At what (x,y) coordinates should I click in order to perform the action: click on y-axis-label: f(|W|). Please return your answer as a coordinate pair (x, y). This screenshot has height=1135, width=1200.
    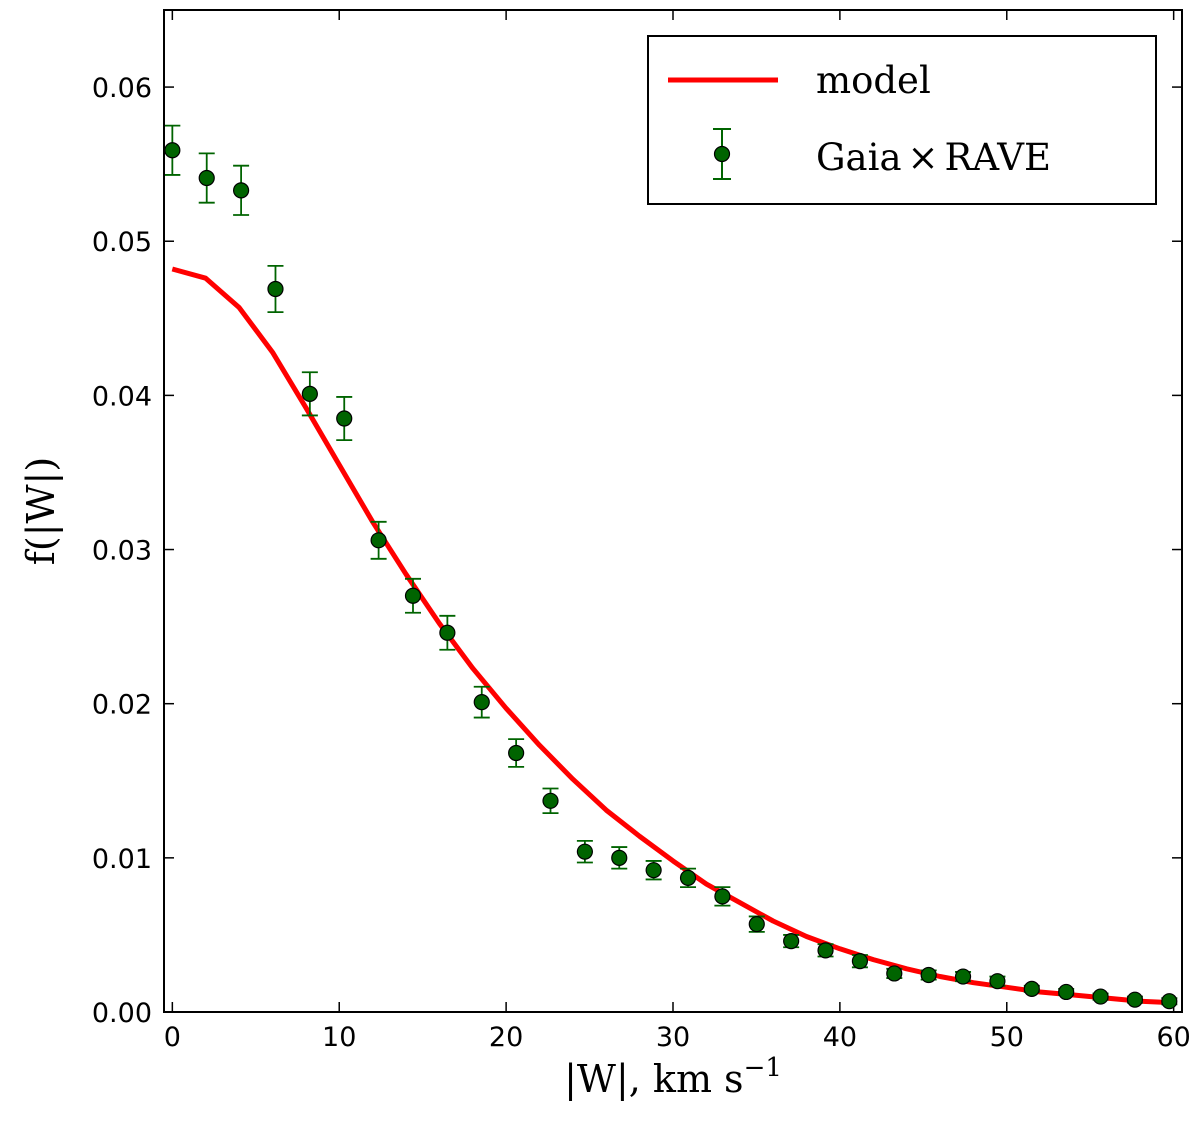
    Looking at the image, I should click on (41, 511).